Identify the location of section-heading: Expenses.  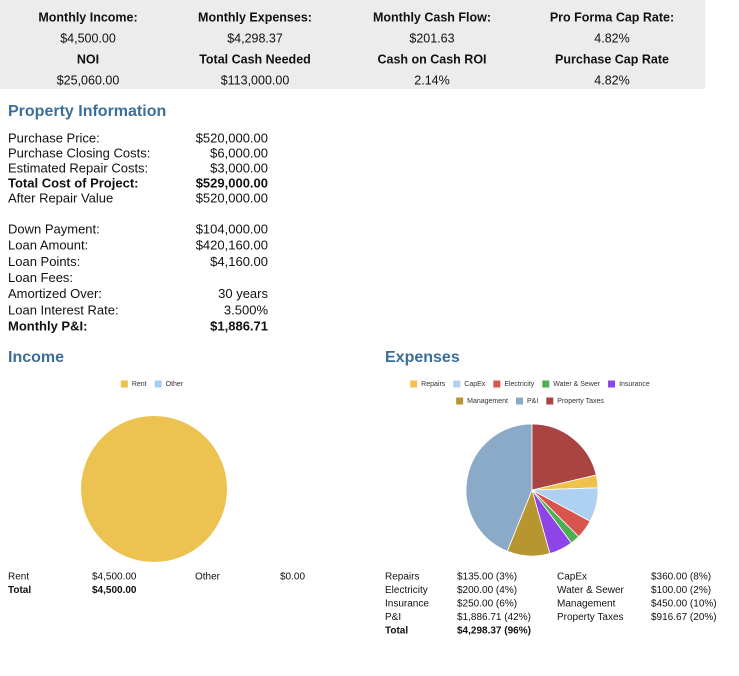
(422, 357).